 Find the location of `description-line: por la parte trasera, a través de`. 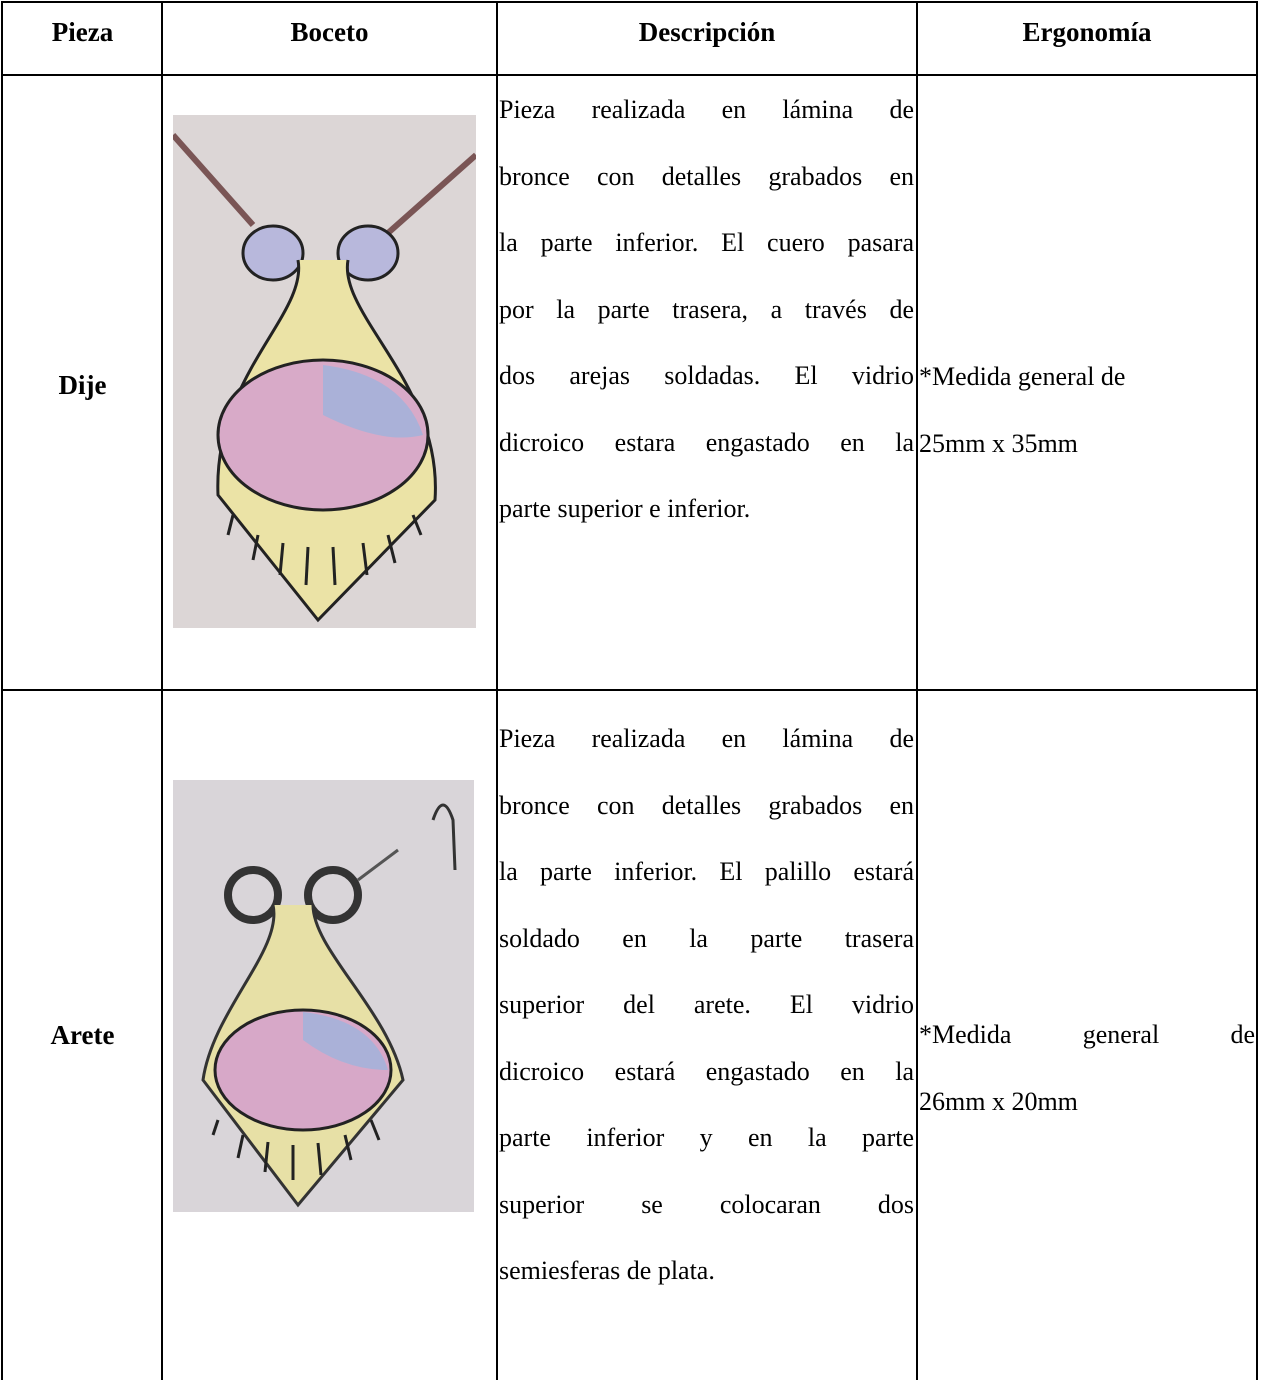

description-line: por la parte trasera, a través de is located at coordinates (706, 309).